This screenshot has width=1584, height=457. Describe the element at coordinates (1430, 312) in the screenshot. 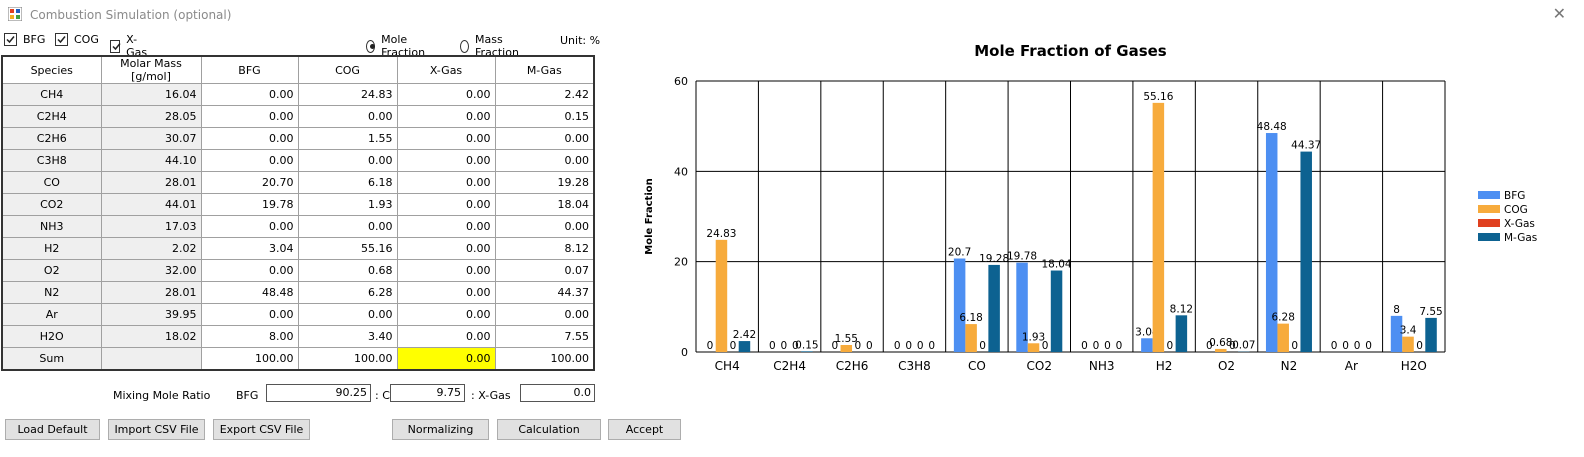

I see `chart-data-label: 7.55` at that location.